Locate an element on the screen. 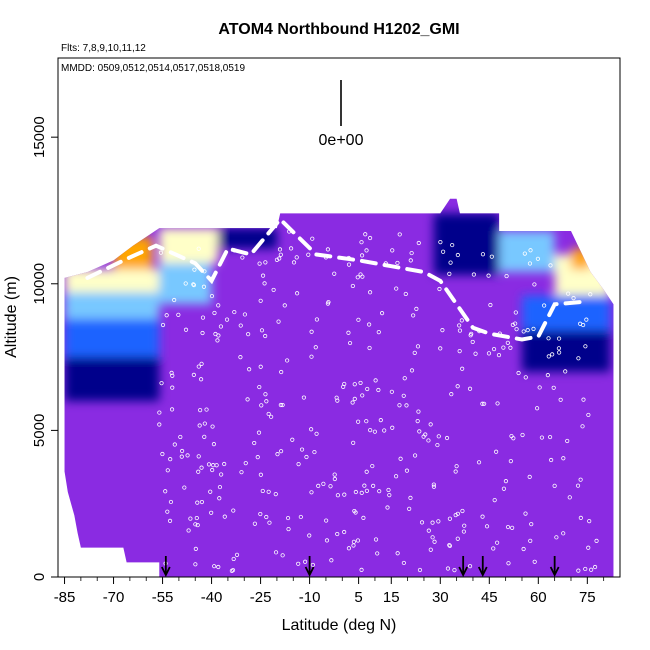  y-tick-label: 5000 is located at coordinates (39, 430).